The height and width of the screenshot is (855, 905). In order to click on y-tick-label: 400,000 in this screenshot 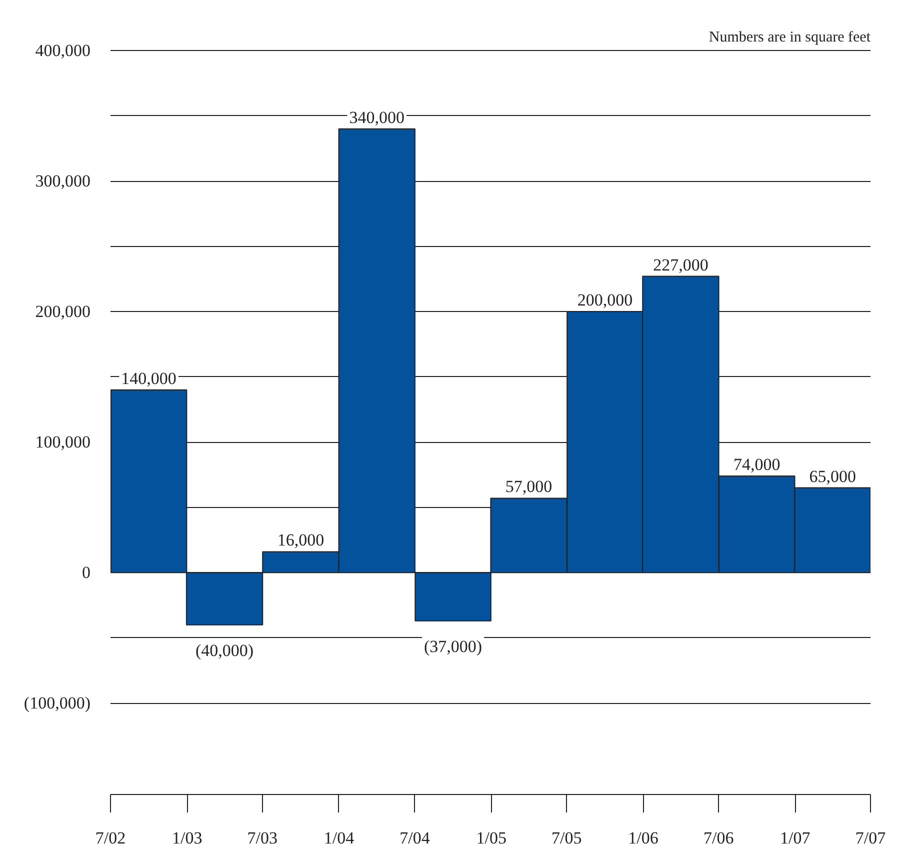, I will do `click(62, 50)`.